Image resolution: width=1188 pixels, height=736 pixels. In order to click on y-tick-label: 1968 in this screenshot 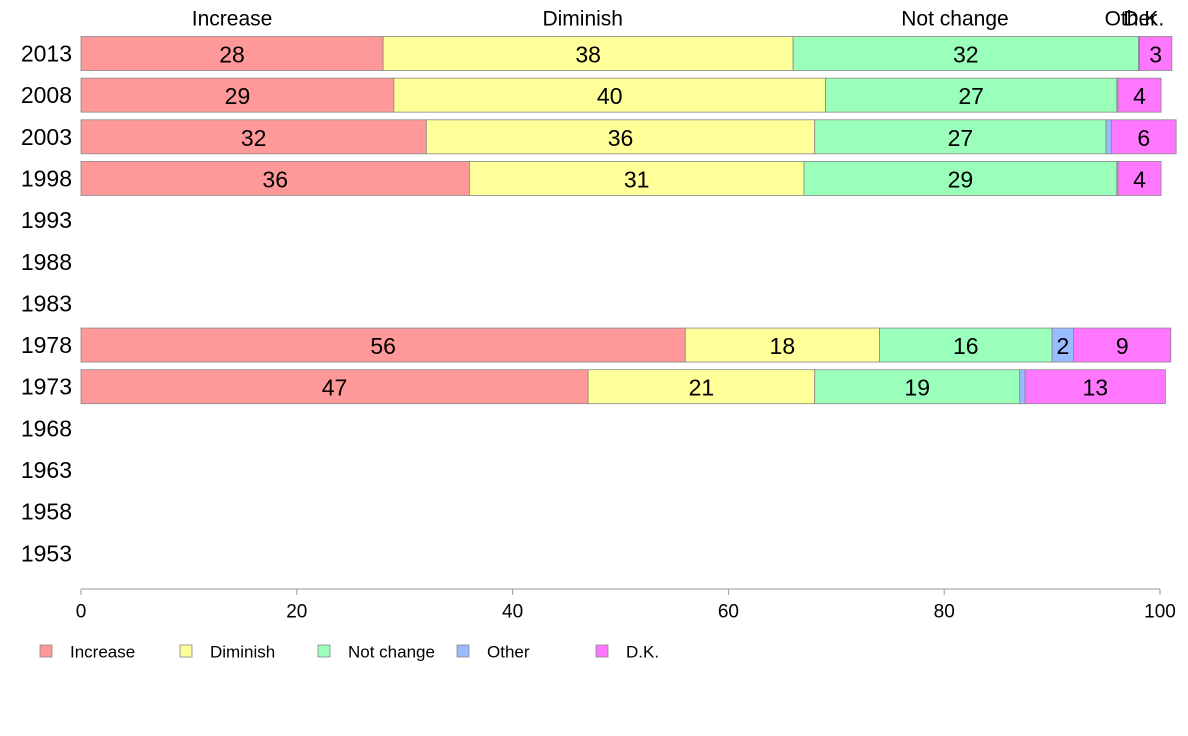, I will do `click(46, 428)`.